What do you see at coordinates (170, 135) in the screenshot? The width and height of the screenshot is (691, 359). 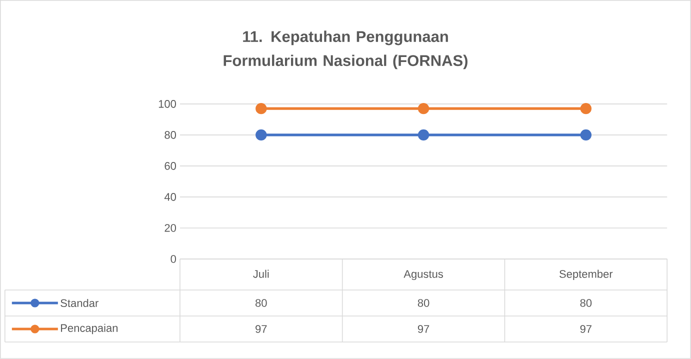 I see `y-tick-label: 80` at bounding box center [170, 135].